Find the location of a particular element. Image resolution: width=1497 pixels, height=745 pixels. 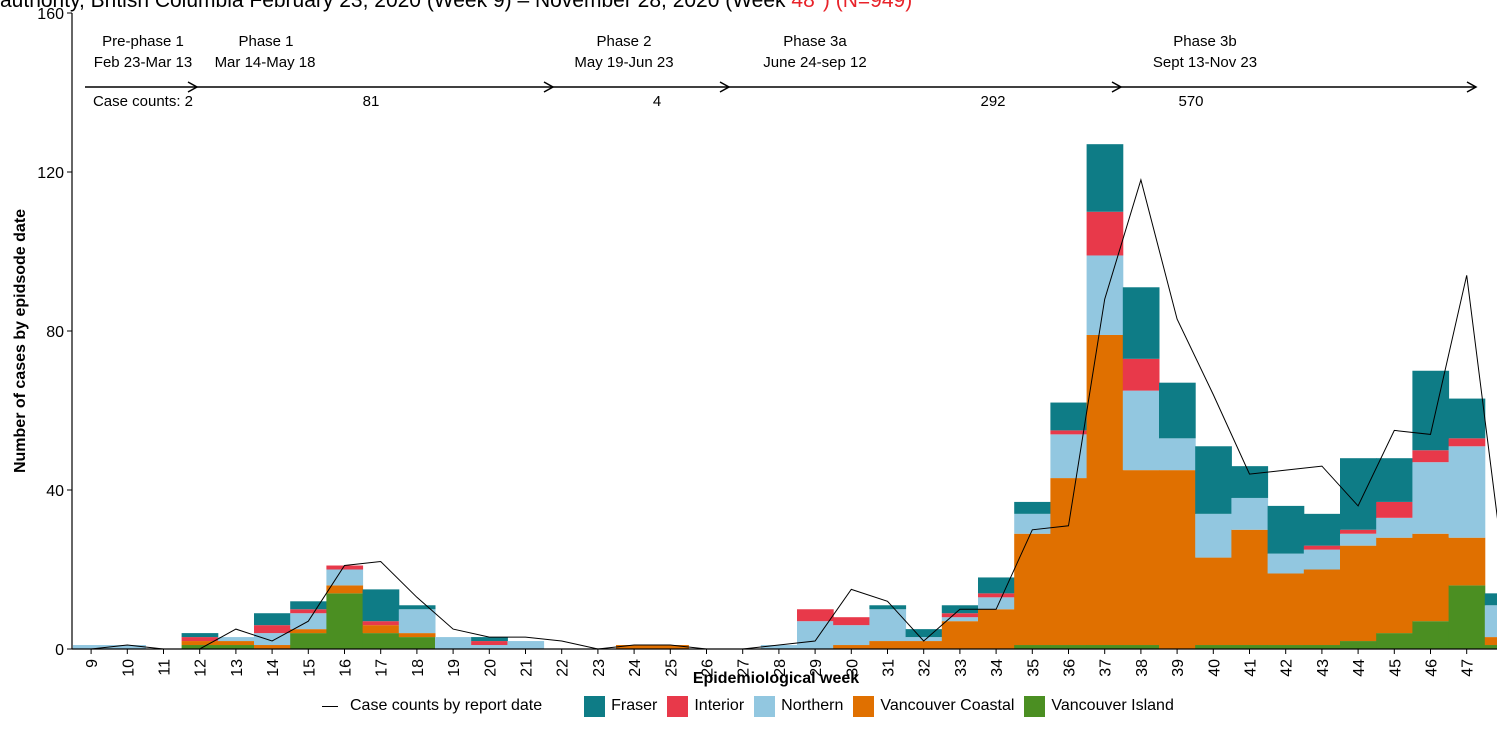

x-tick-label: 32 is located at coordinates (925, 668).